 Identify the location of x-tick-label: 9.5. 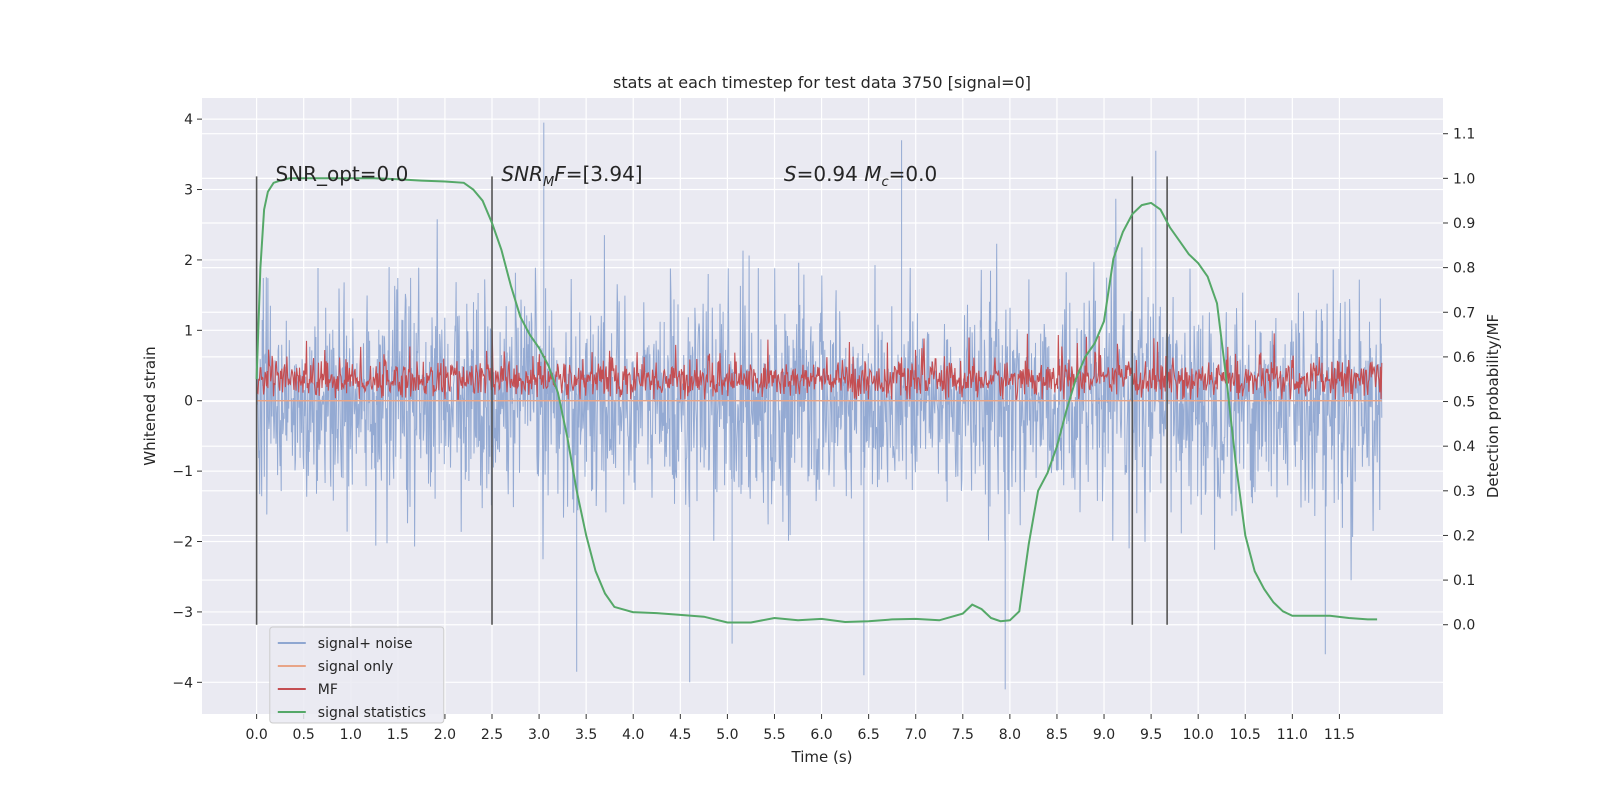
(1151, 735).